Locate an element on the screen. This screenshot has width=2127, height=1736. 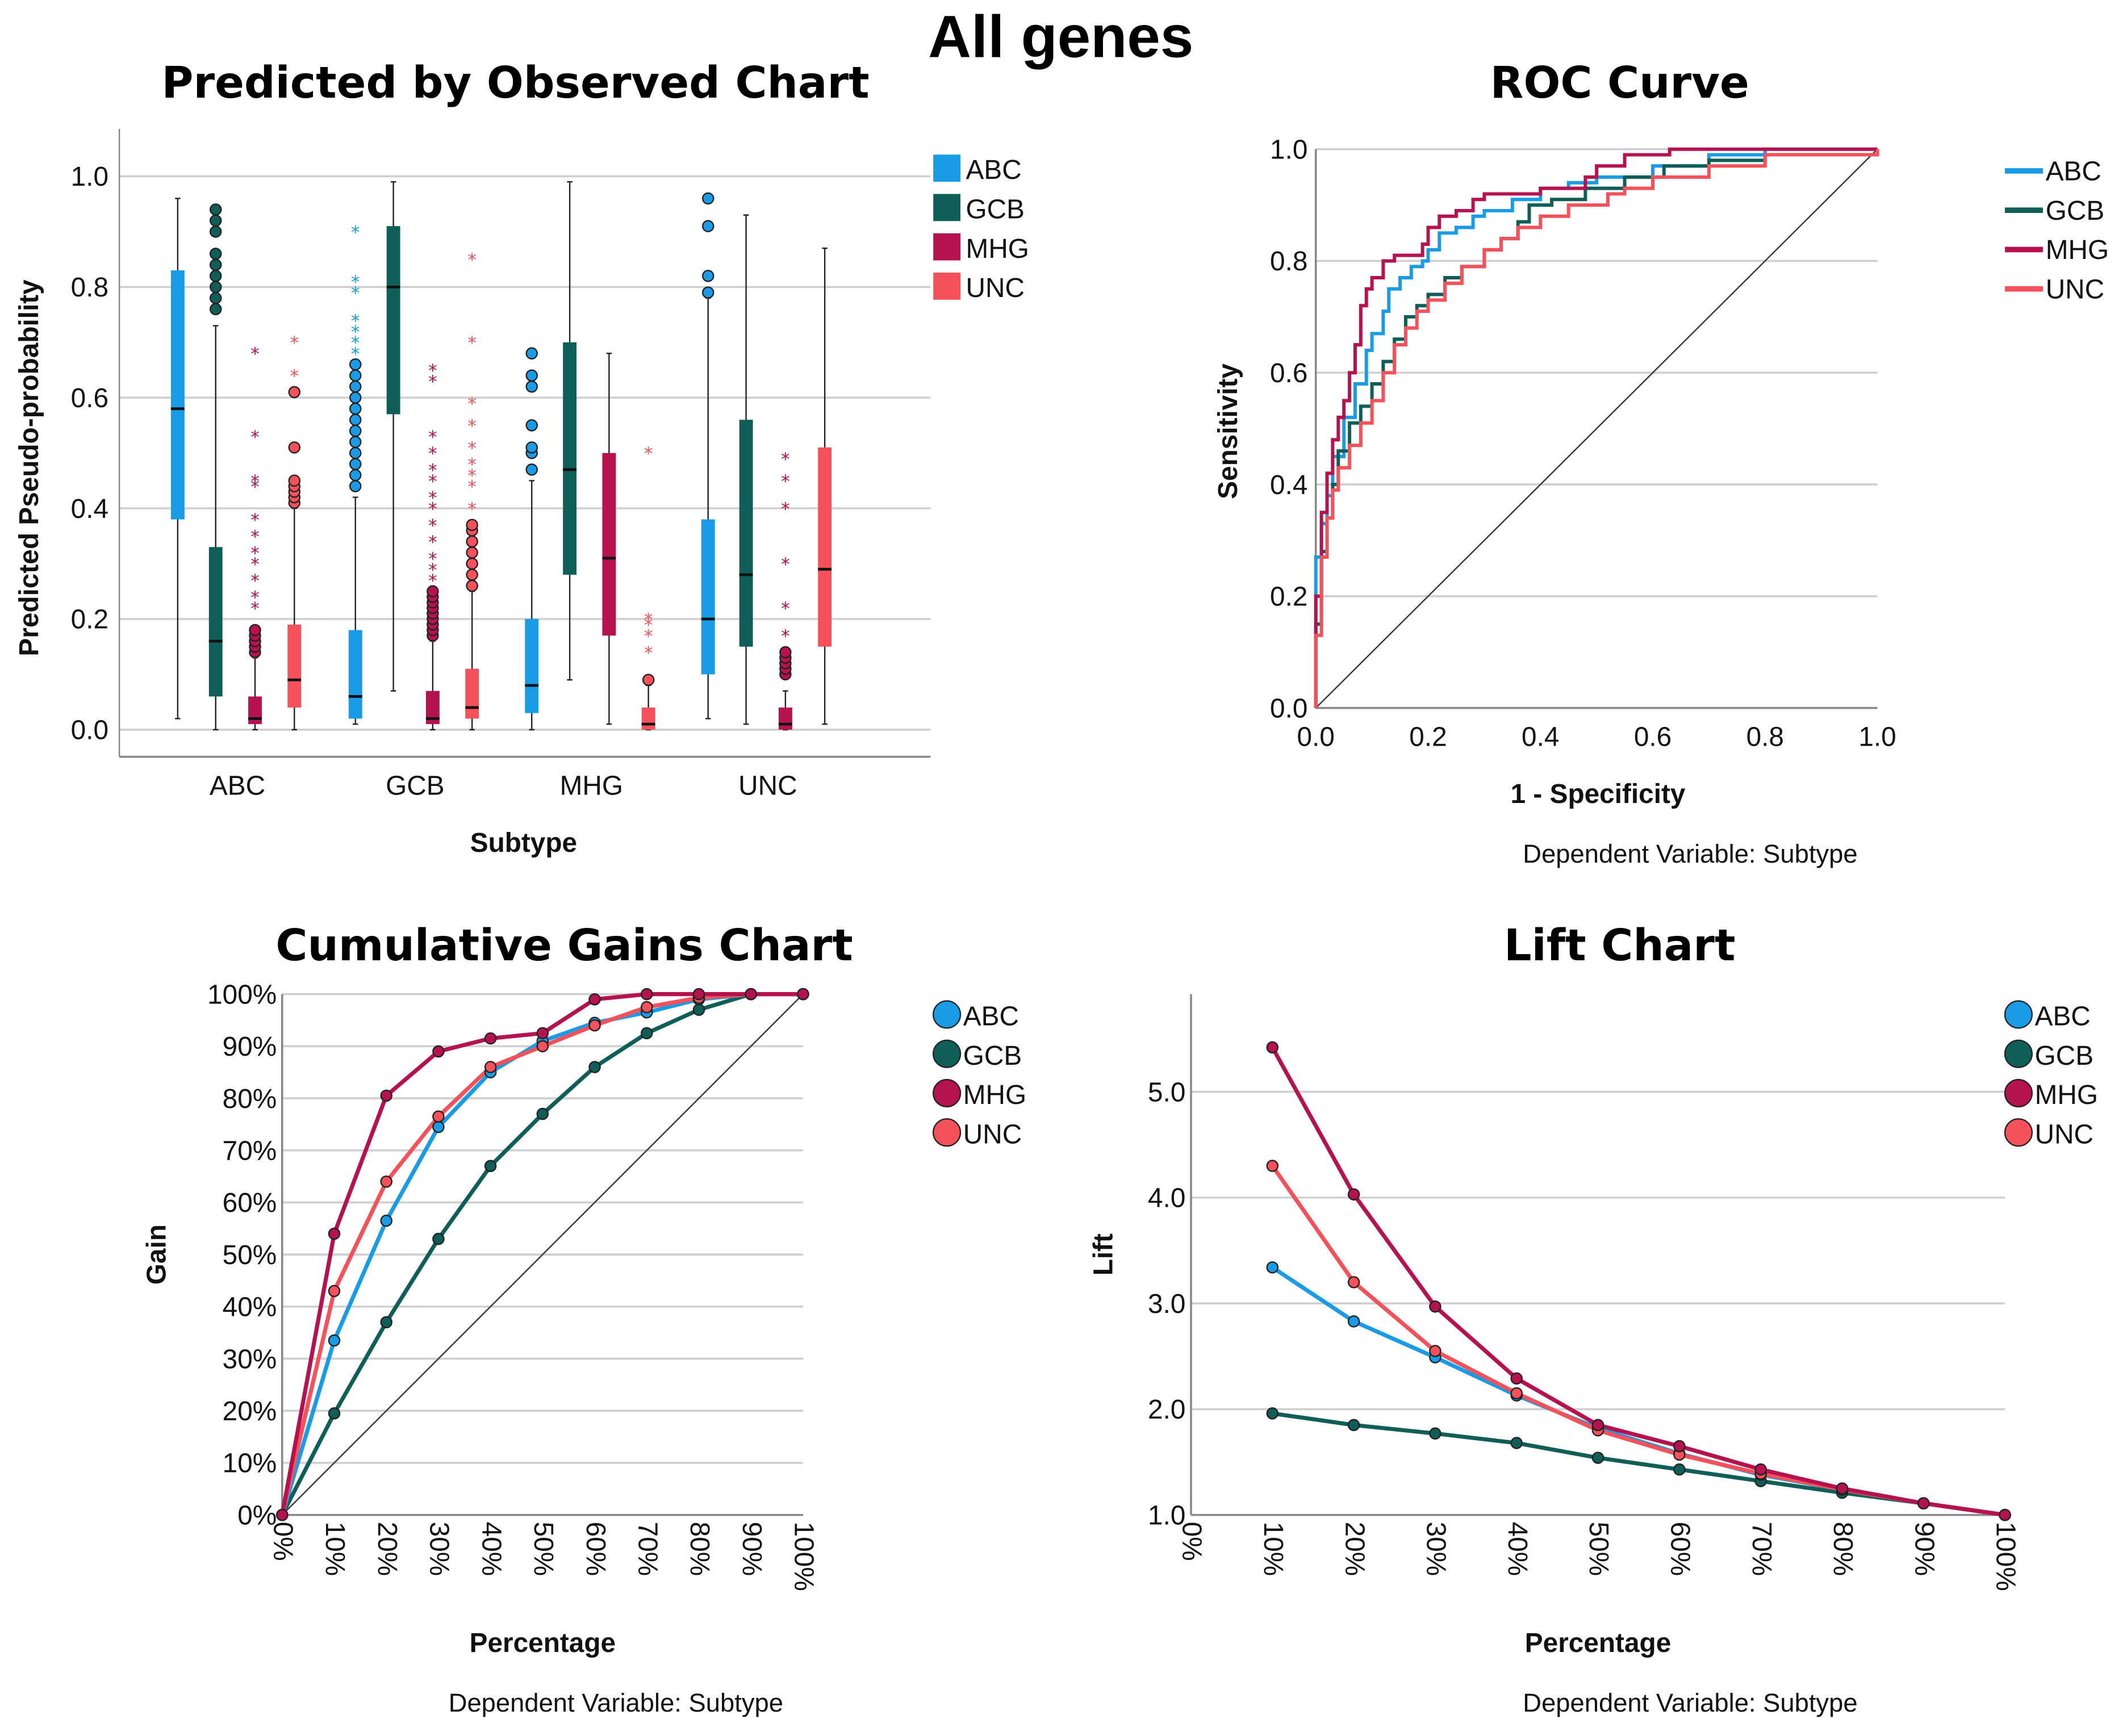
y-tick-label: 1.0 is located at coordinates (89, 177).